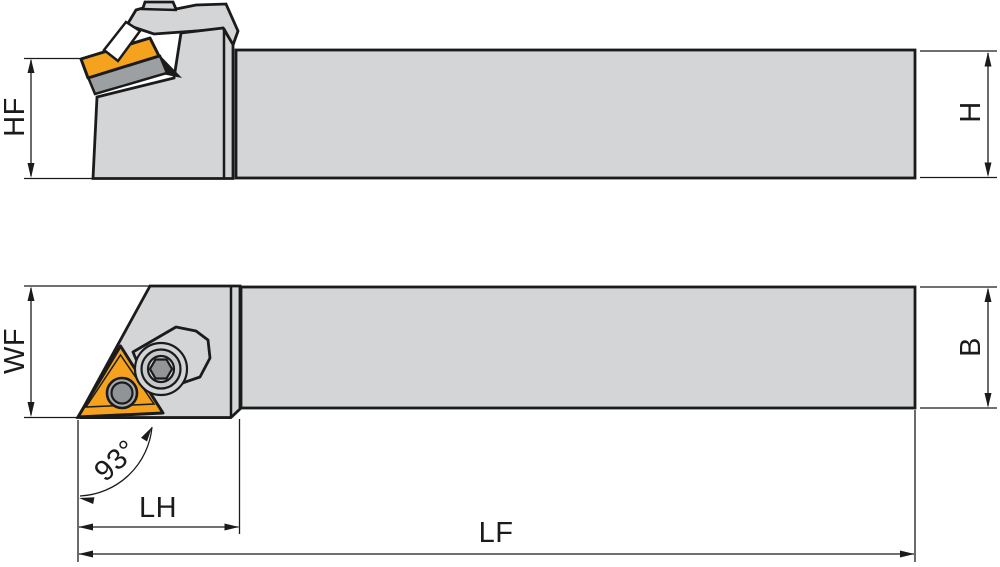  I want to click on dim-label-wf: WF, so click(15, 351).